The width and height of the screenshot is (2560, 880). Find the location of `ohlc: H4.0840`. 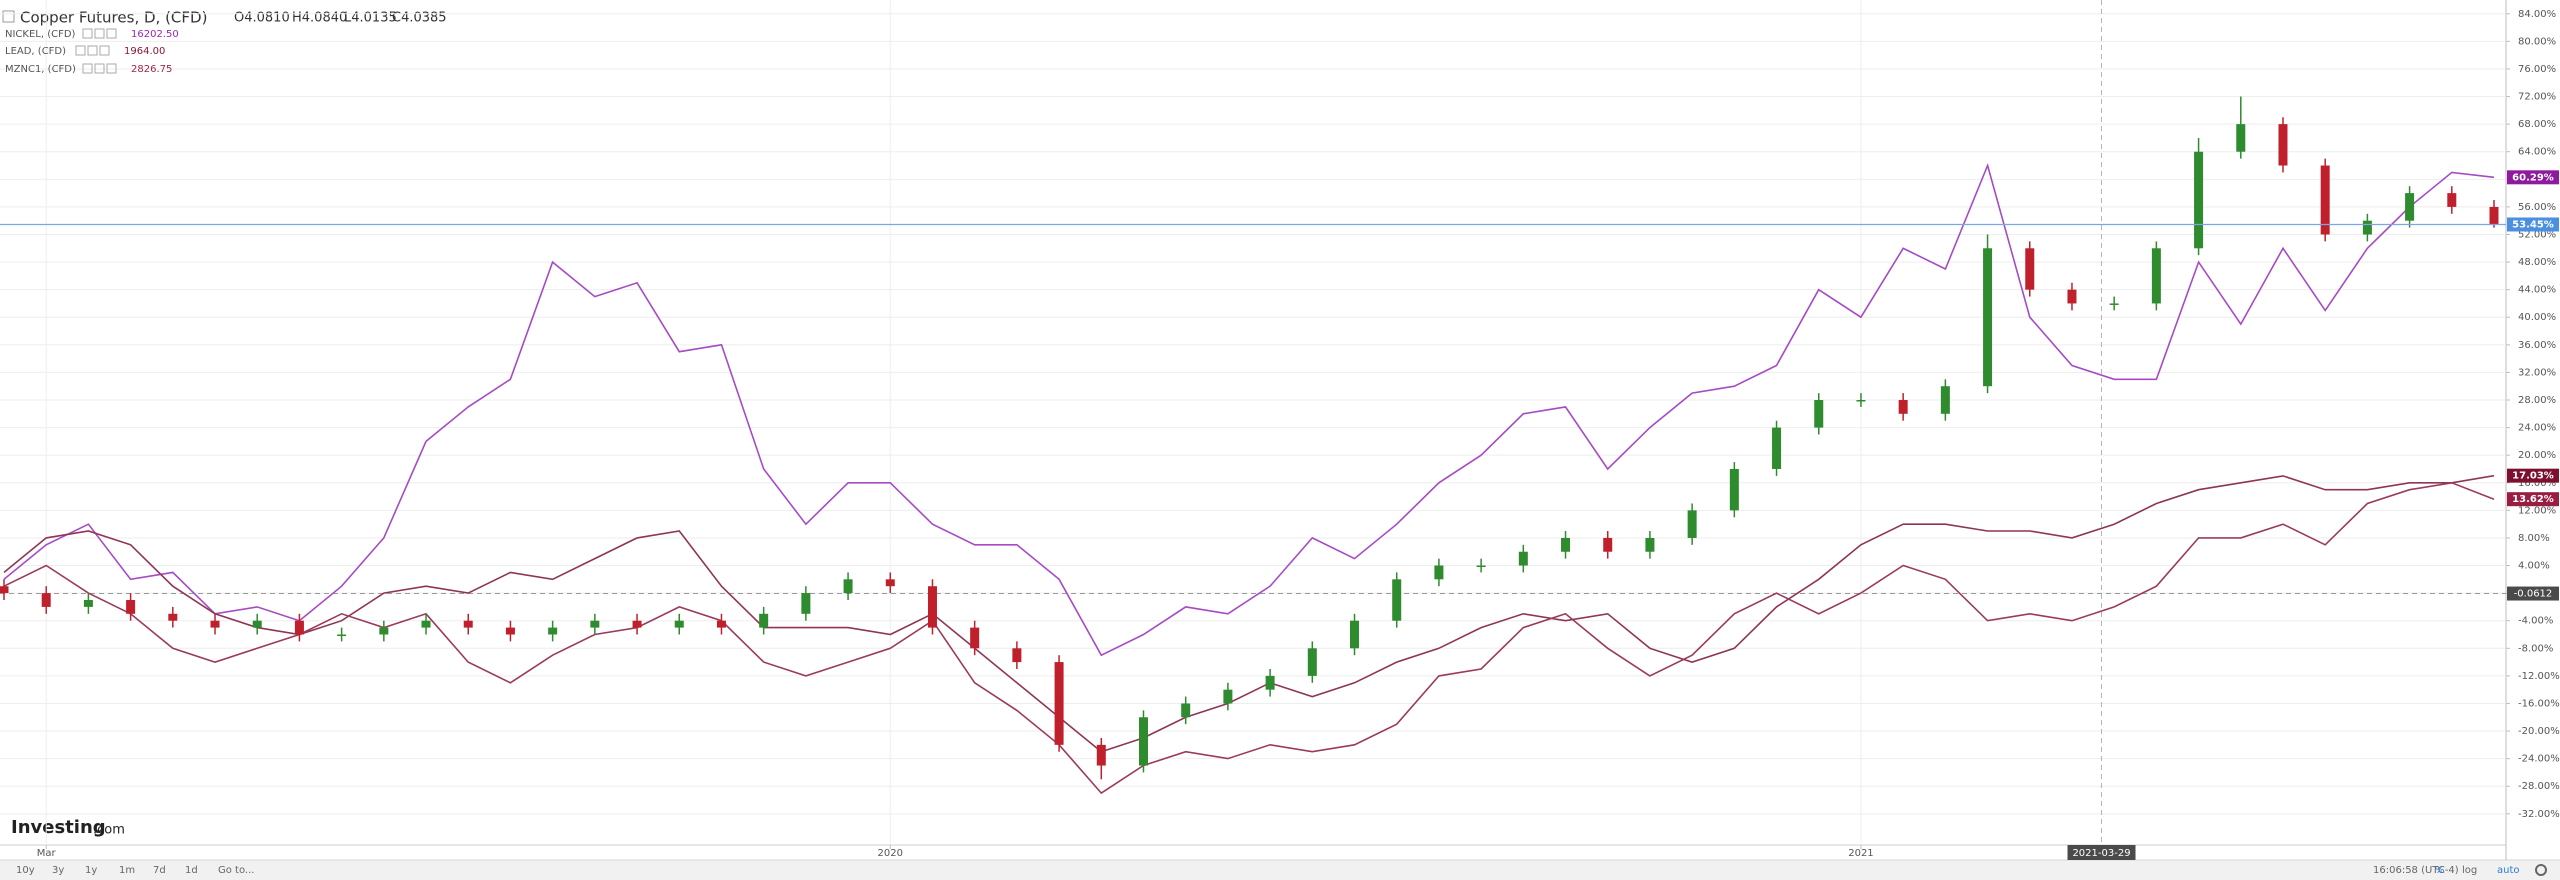

ohlc: H4.0840 is located at coordinates (319, 18).